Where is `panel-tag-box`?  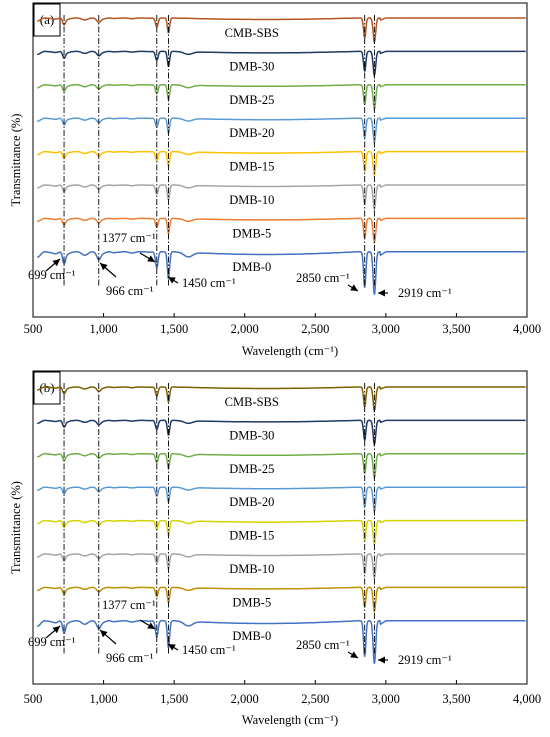
panel-tag-box is located at coordinates (47, 20).